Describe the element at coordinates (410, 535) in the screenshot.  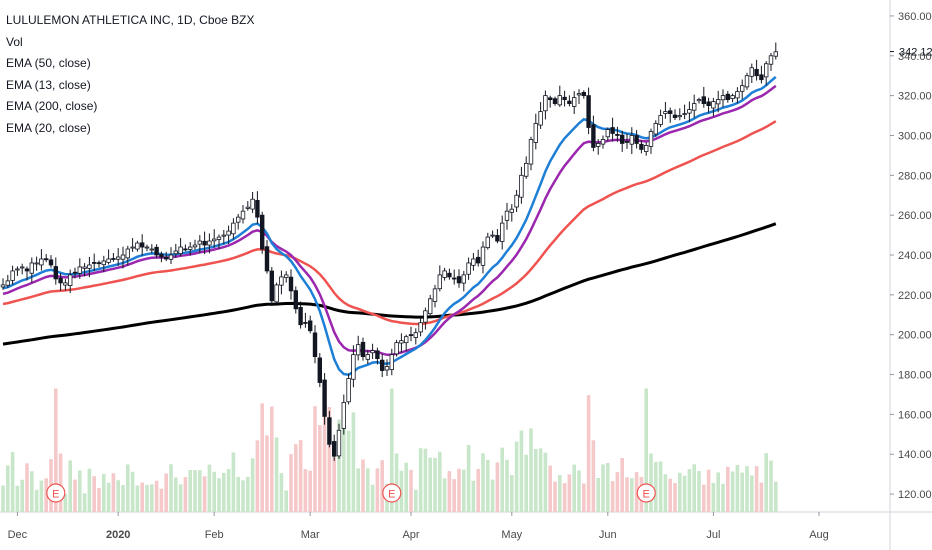
I see `time-tick-label: Apr` at that location.